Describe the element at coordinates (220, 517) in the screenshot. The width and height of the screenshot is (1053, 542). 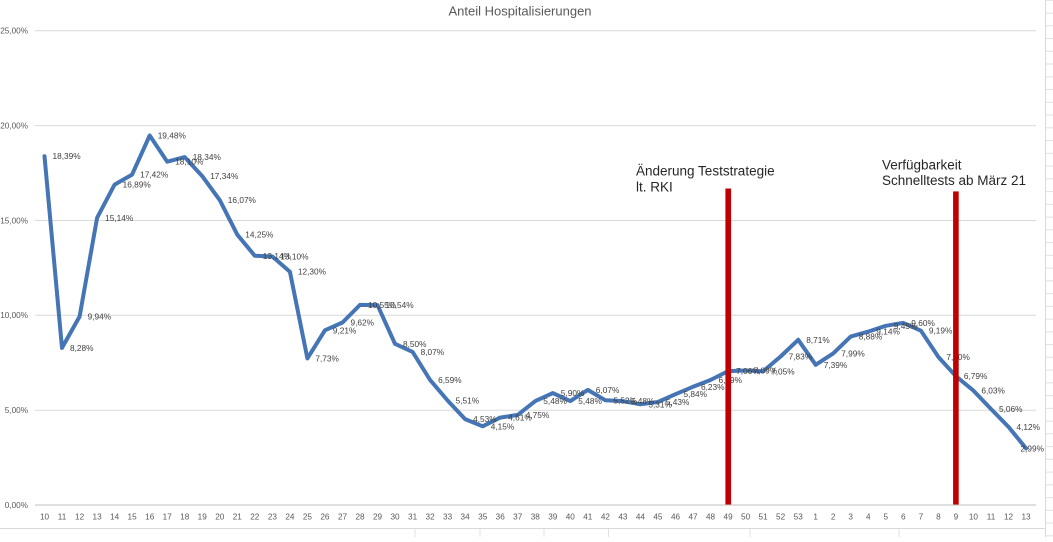
I see `svg-text: 20` at that location.